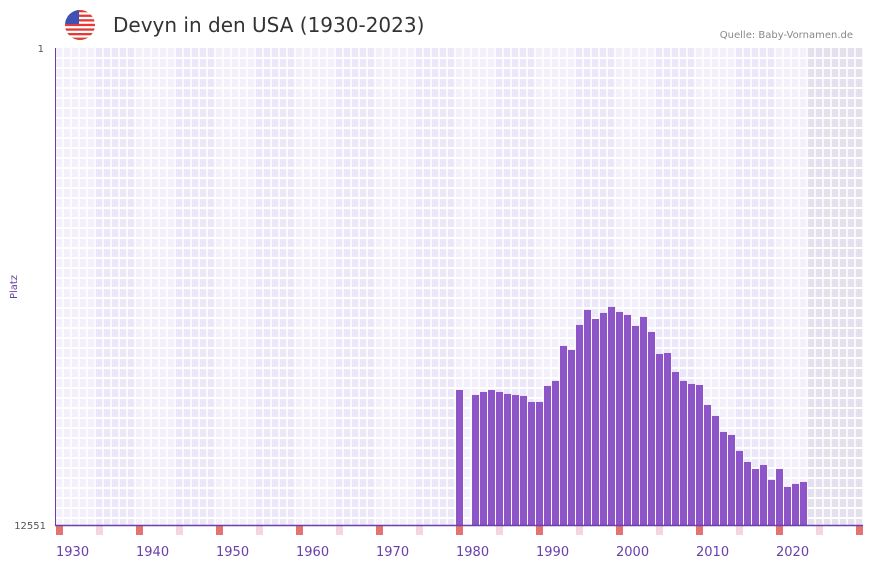  Describe the element at coordinates (539, 463) in the screenshot. I see `bar-1990` at that location.